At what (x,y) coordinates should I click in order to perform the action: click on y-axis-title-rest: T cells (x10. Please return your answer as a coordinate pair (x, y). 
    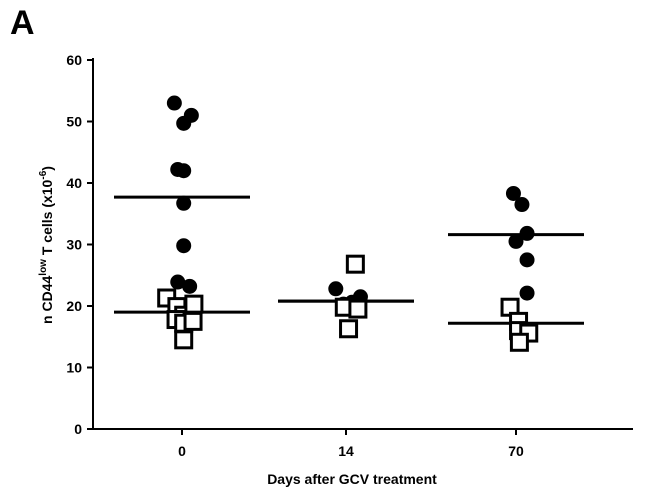
    Looking at the image, I should click on (47, 219).